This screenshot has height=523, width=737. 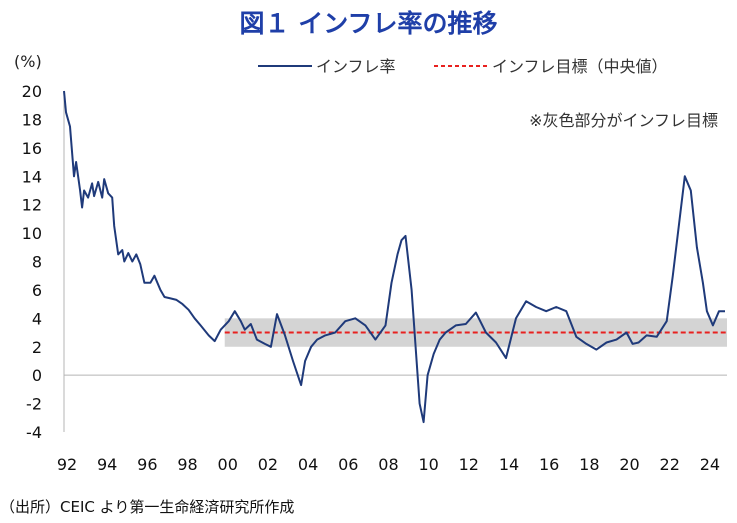 What do you see at coordinates (34, 432) in the screenshot?
I see `y-tick-label: -4` at bounding box center [34, 432].